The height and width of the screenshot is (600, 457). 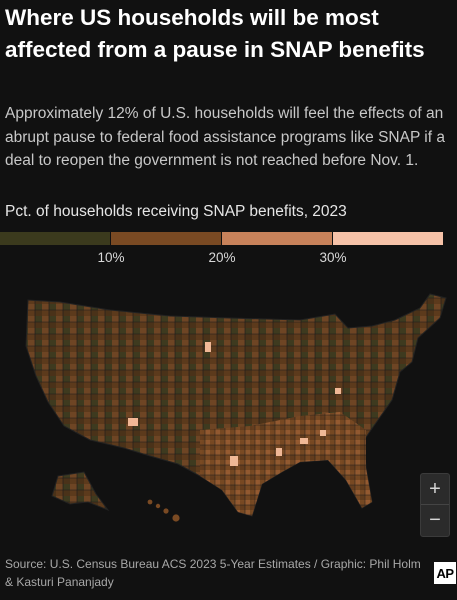 I want to click on legend-tick-30: 30%, so click(x=333, y=257).